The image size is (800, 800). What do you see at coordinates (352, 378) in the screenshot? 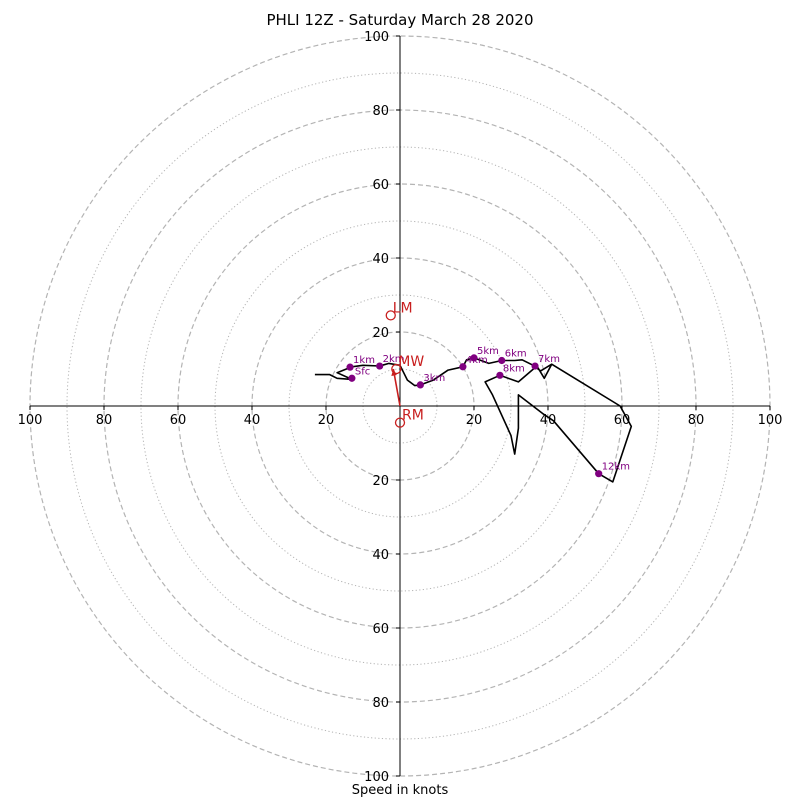
I see `height-marker-sfc` at bounding box center [352, 378].